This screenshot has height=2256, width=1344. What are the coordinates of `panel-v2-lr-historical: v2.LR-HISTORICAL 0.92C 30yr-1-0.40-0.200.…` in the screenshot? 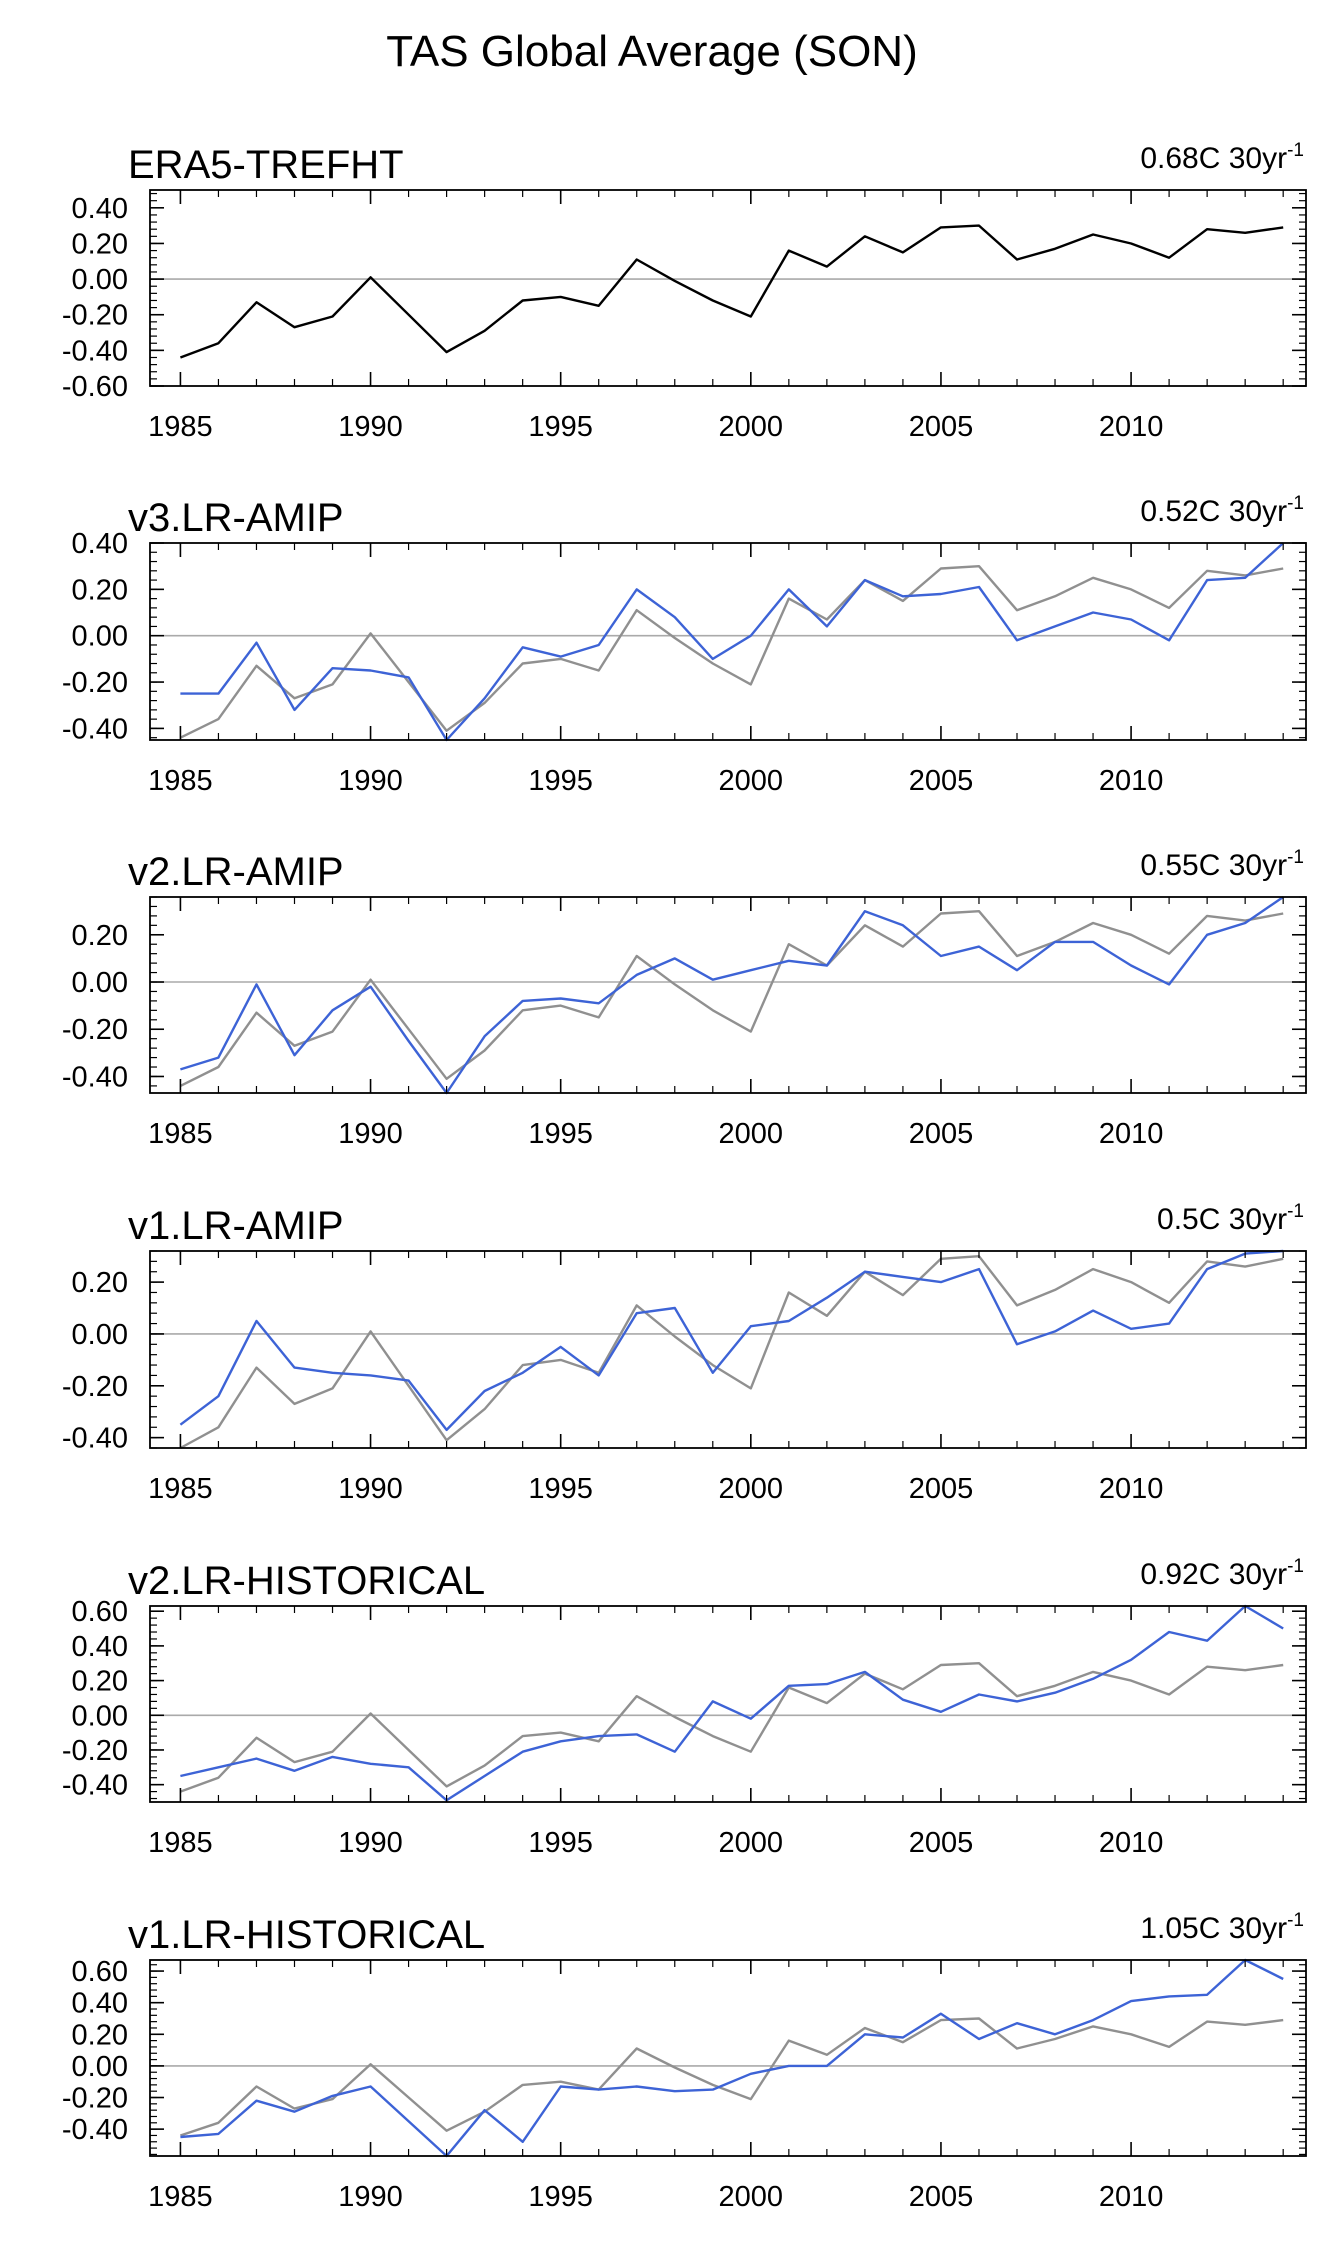 It's located at (684, 1707).